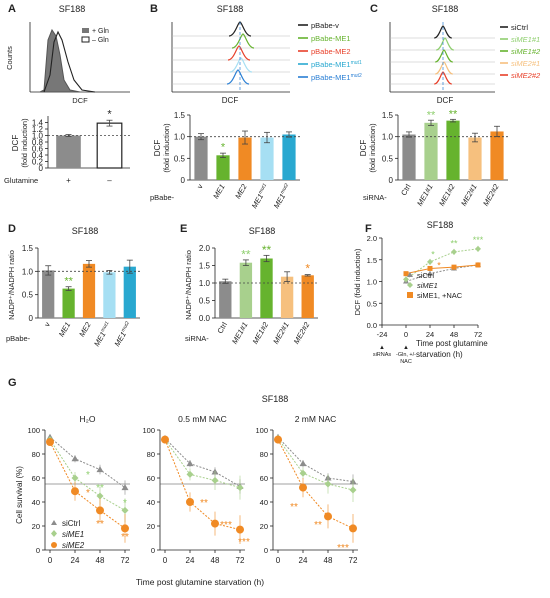 The image size is (550, 598). I want to click on y-axis-label: DCF (fold induction), so click(357, 281).